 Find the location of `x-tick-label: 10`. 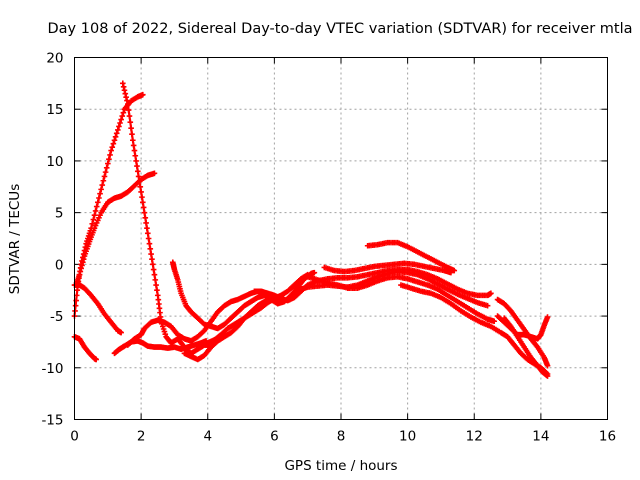

x-tick-label: 10 is located at coordinates (407, 437).